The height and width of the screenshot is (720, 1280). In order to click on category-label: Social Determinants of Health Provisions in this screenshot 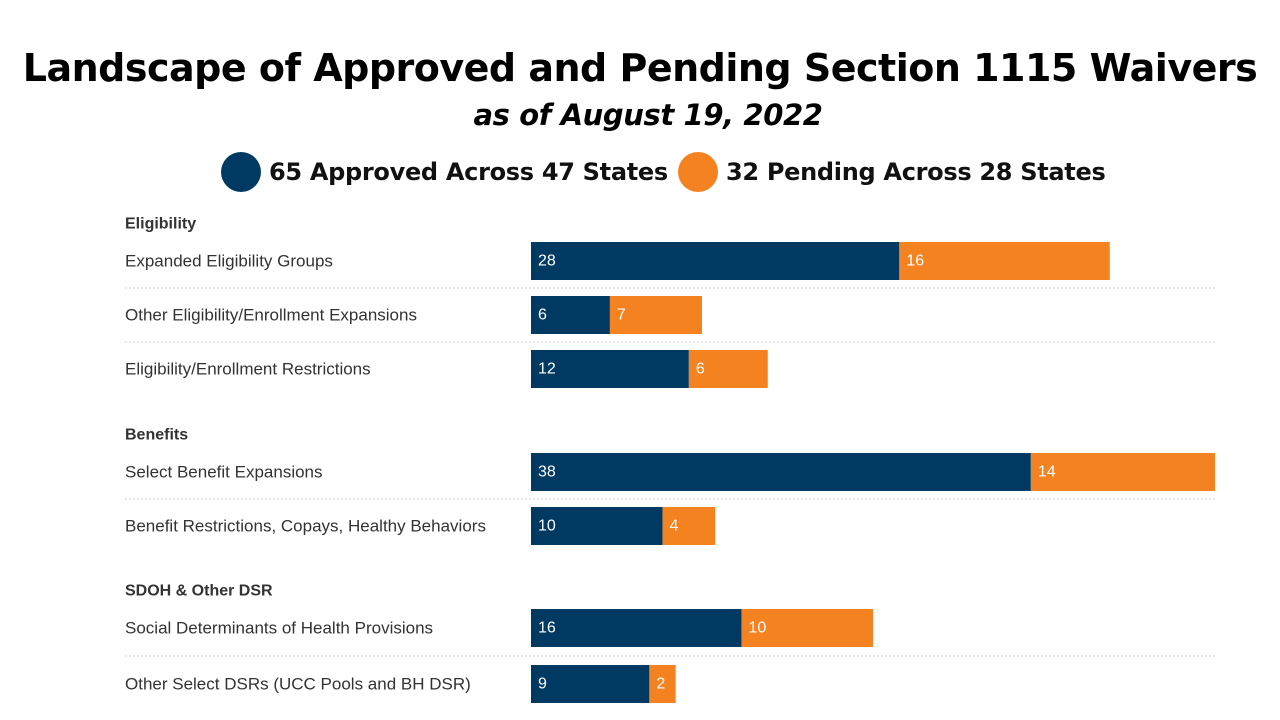, I will do `click(279, 628)`.